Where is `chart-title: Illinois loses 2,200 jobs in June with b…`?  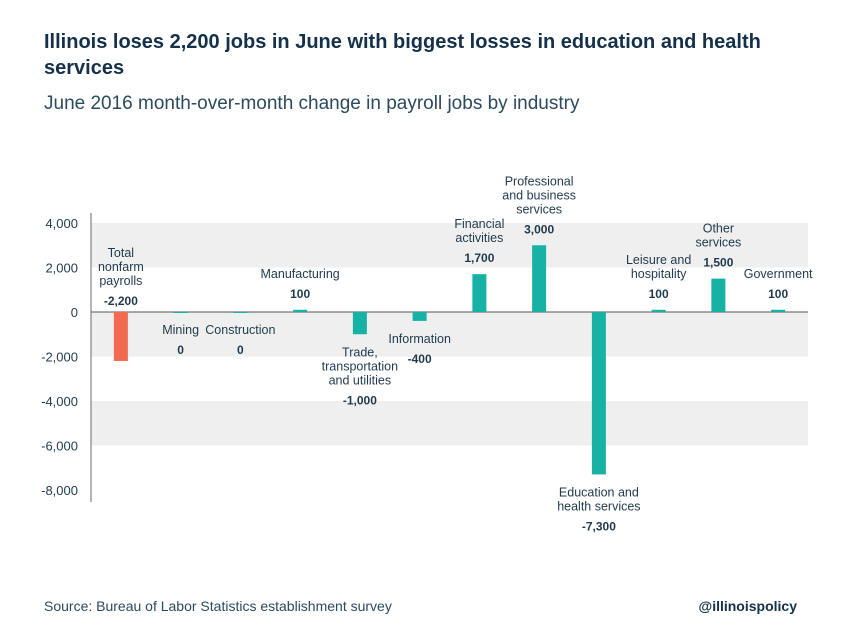 chart-title: Illinois loses 2,200 jobs in June with b… is located at coordinates (402, 55).